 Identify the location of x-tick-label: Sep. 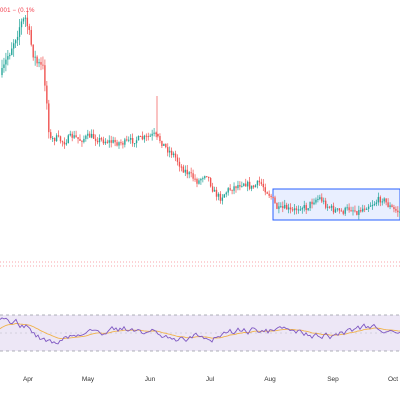
(333, 379).